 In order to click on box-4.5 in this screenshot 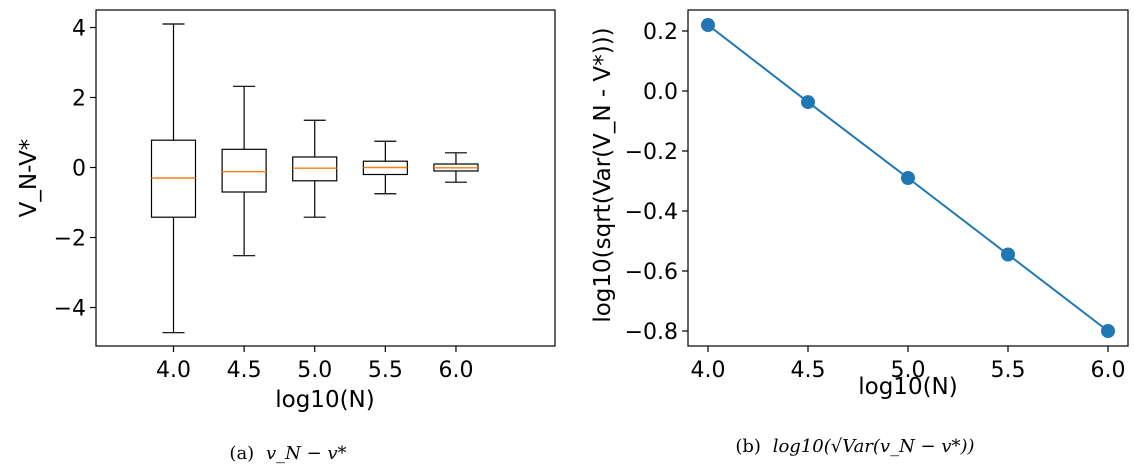, I will do `click(244, 171)`.